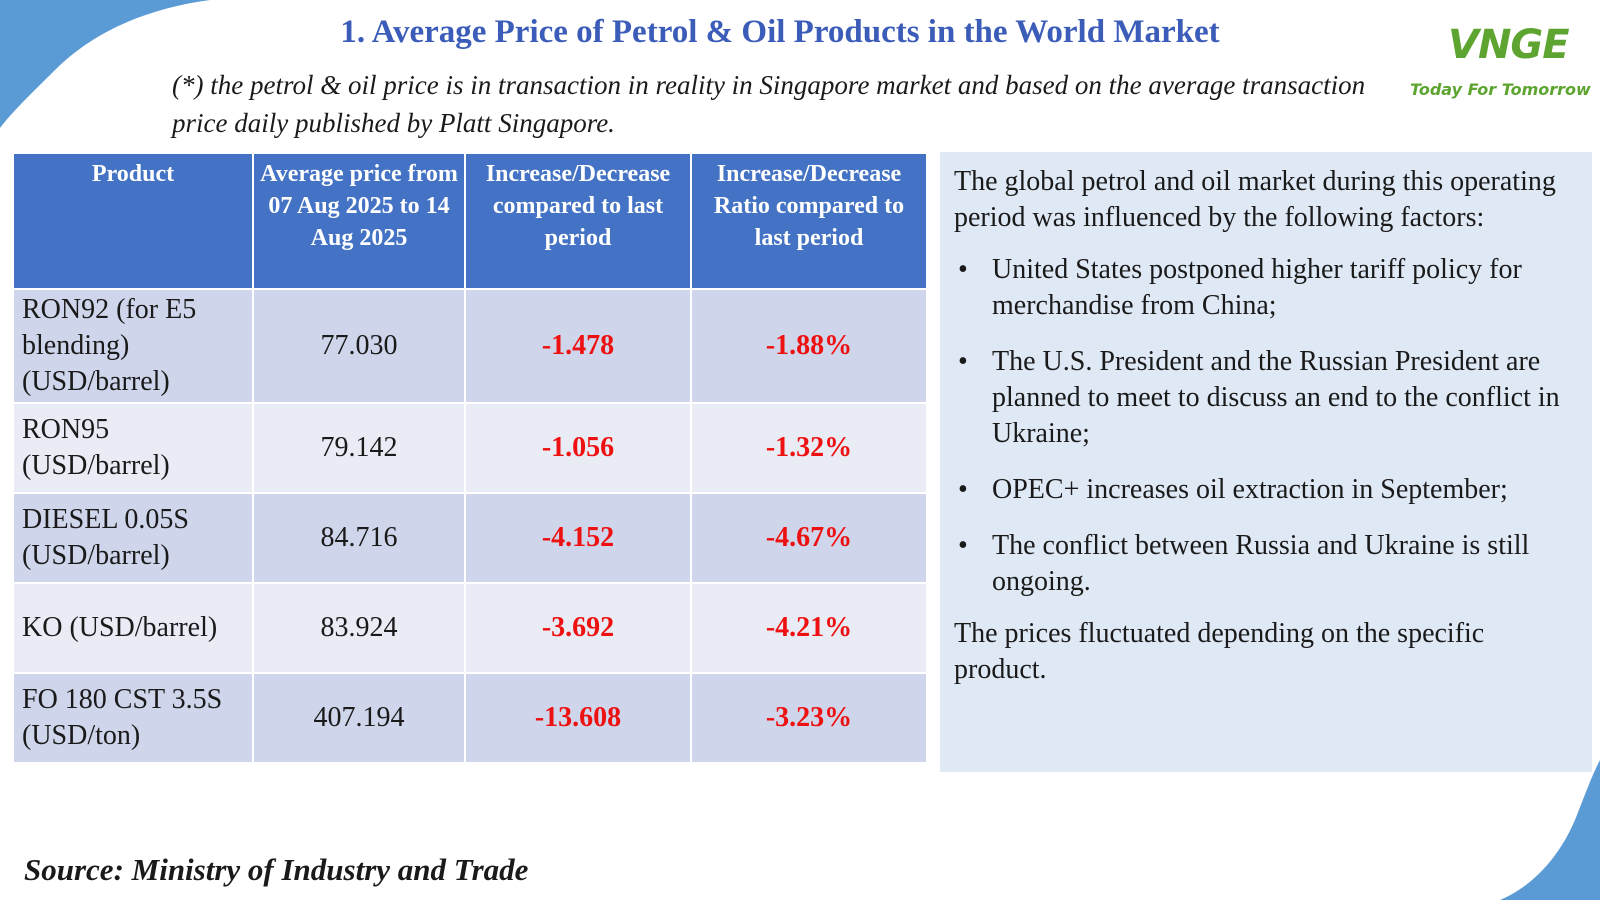  I want to click on change-cell: -4.152, so click(578, 538).